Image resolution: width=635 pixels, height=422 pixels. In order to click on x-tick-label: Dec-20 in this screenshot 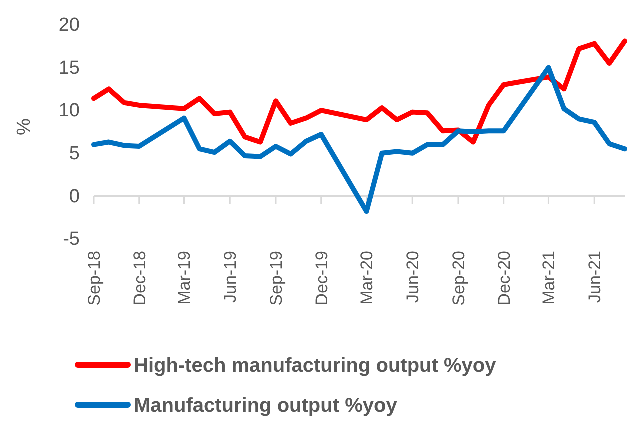, I will do `click(504, 278)`.